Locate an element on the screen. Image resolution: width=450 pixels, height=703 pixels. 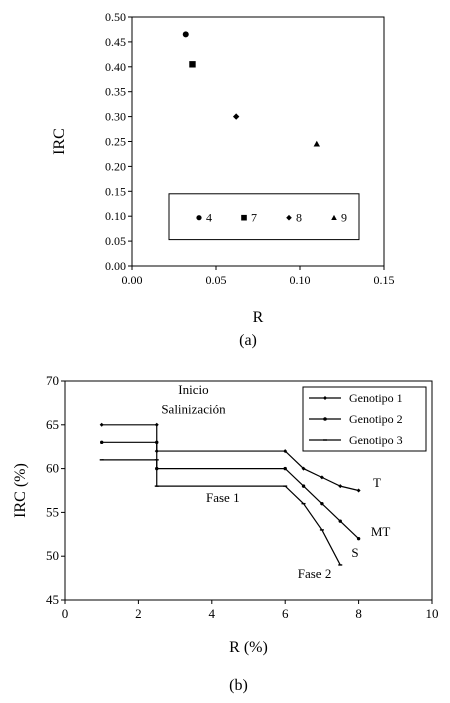
legend-label: 8 is located at coordinates (299, 218).